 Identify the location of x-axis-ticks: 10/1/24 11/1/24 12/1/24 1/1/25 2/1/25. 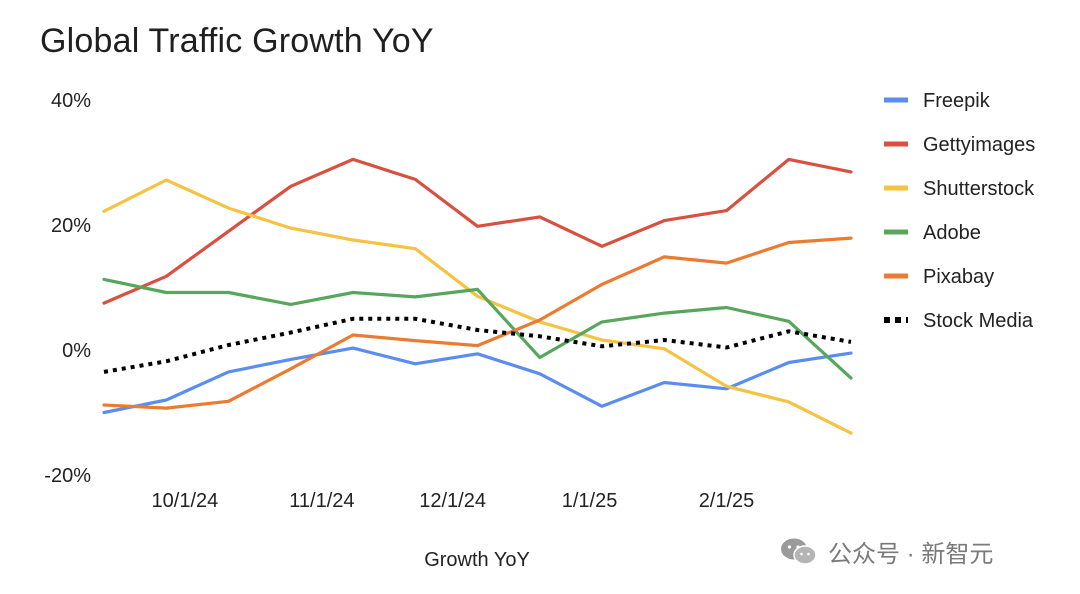
(453, 501).